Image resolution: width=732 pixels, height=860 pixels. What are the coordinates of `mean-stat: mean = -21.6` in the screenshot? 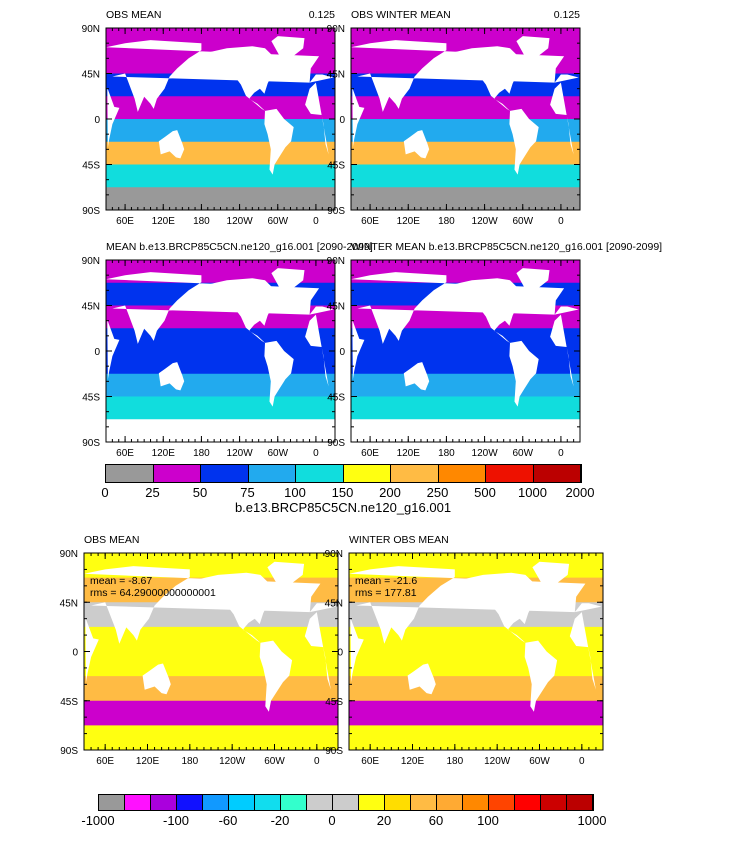 It's located at (386, 581).